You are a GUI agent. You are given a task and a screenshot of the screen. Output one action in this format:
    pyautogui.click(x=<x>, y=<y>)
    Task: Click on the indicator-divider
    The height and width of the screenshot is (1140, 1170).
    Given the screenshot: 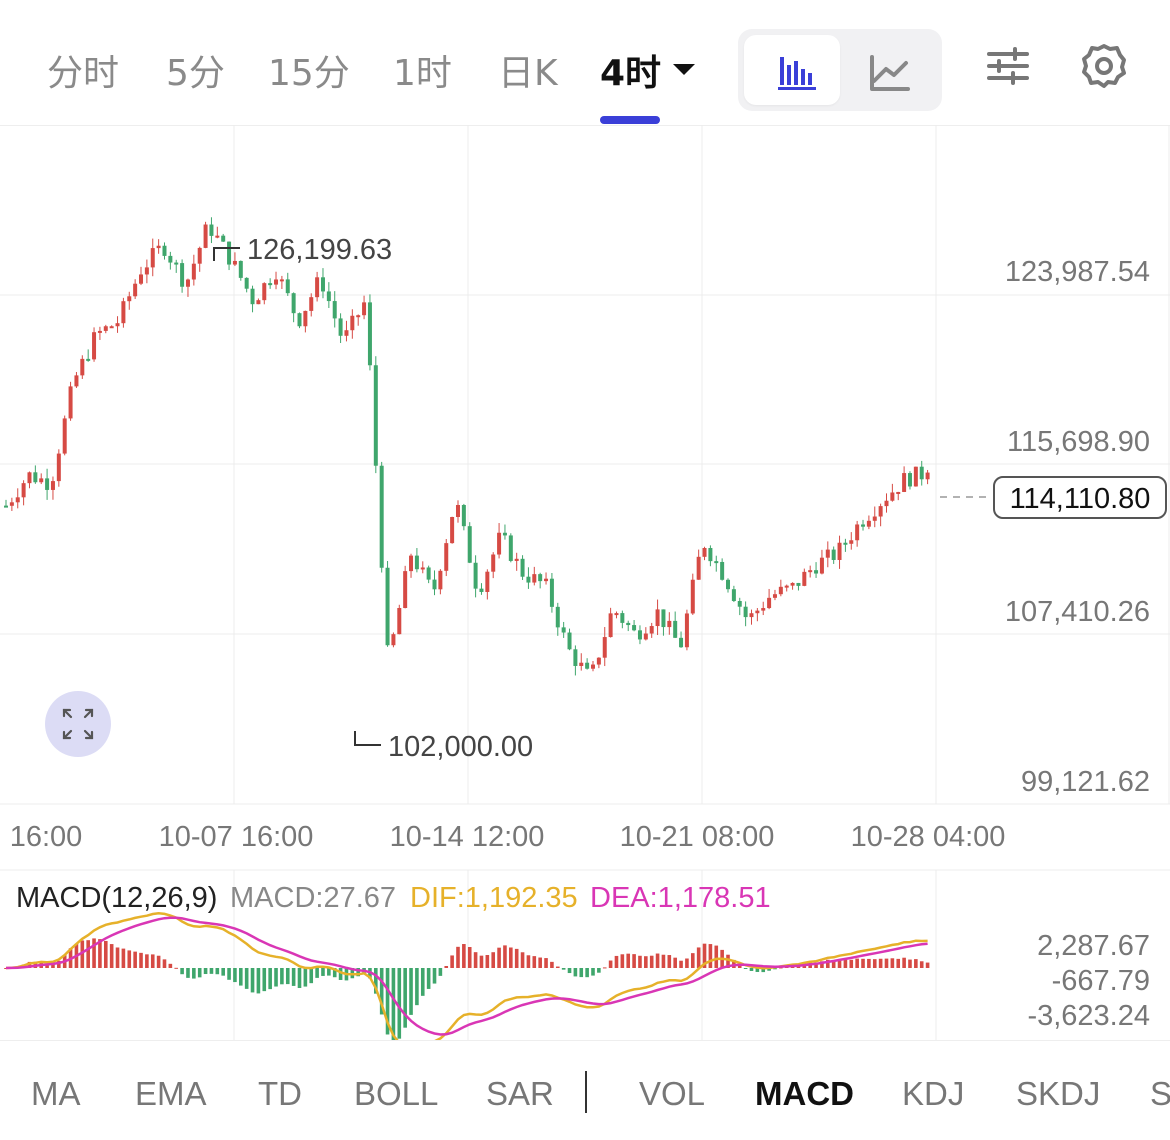 What is the action you would take?
    pyautogui.click(x=586, y=1092)
    